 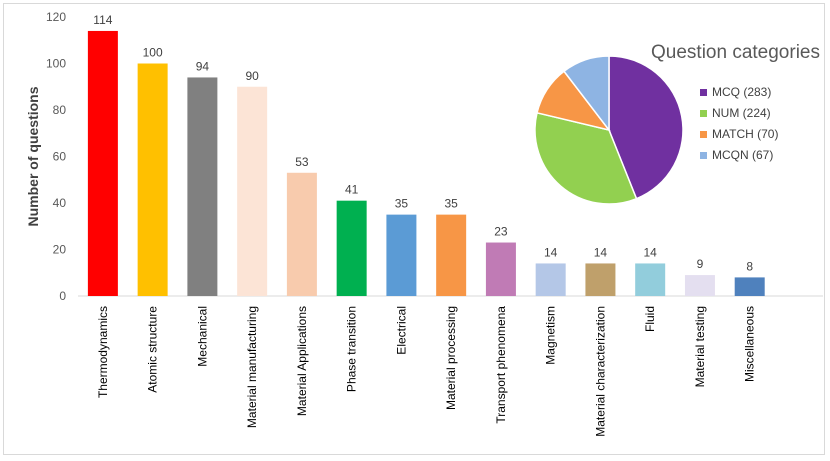 I want to click on legend-swatch-match, so click(x=703, y=134).